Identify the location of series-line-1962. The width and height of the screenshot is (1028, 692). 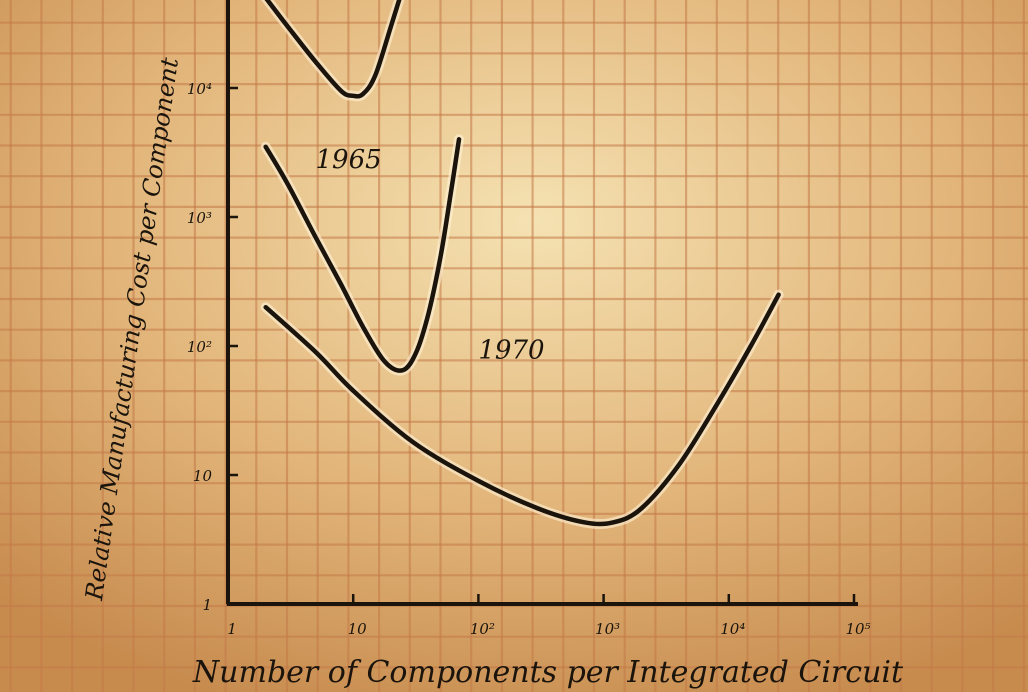
(333, 49).